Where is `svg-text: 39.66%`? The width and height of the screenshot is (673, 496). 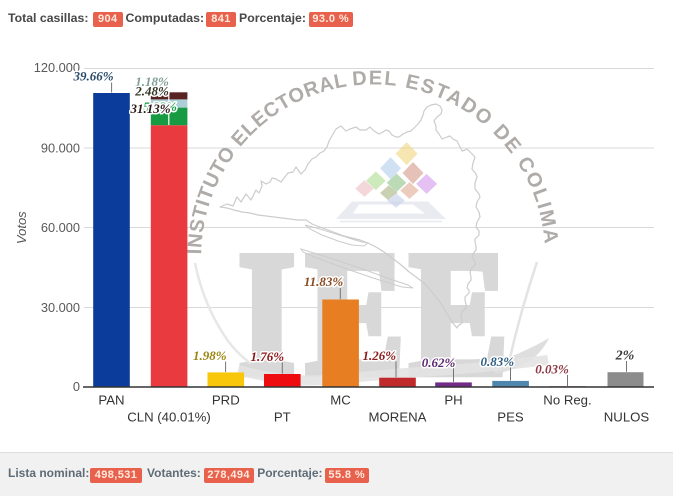 svg-text: 39.66% is located at coordinates (92, 76).